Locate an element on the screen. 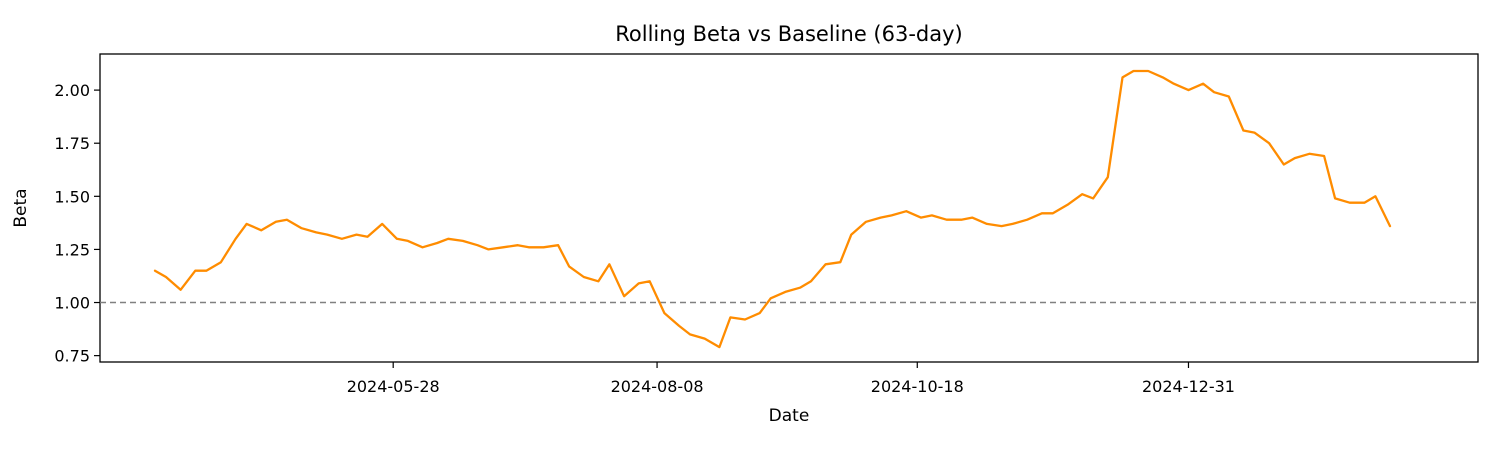 Image resolution: width=1500 pixels, height=450 pixels. y-tick-label: 1.50 is located at coordinates (72, 196).